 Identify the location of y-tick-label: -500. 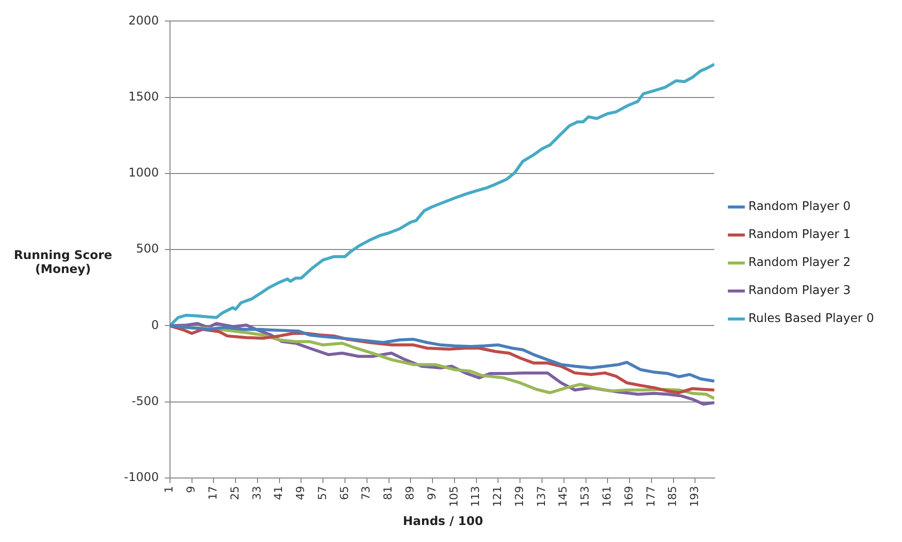
(145, 401).